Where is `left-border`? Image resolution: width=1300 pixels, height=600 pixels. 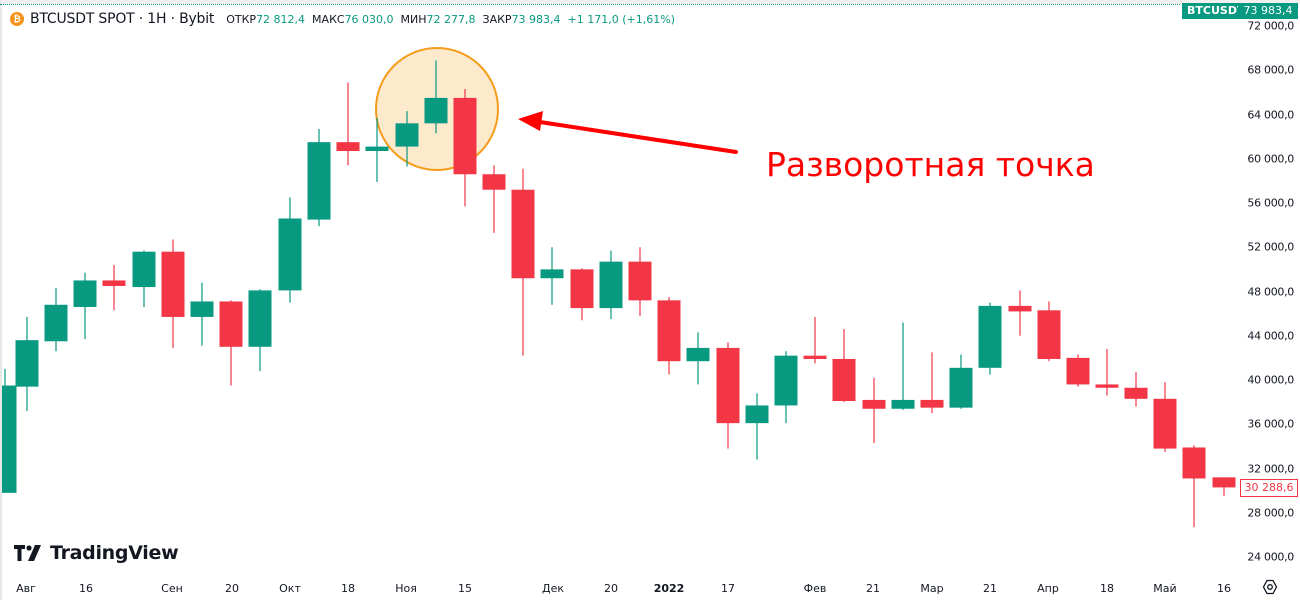 left-border is located at coordinates (1, 300).